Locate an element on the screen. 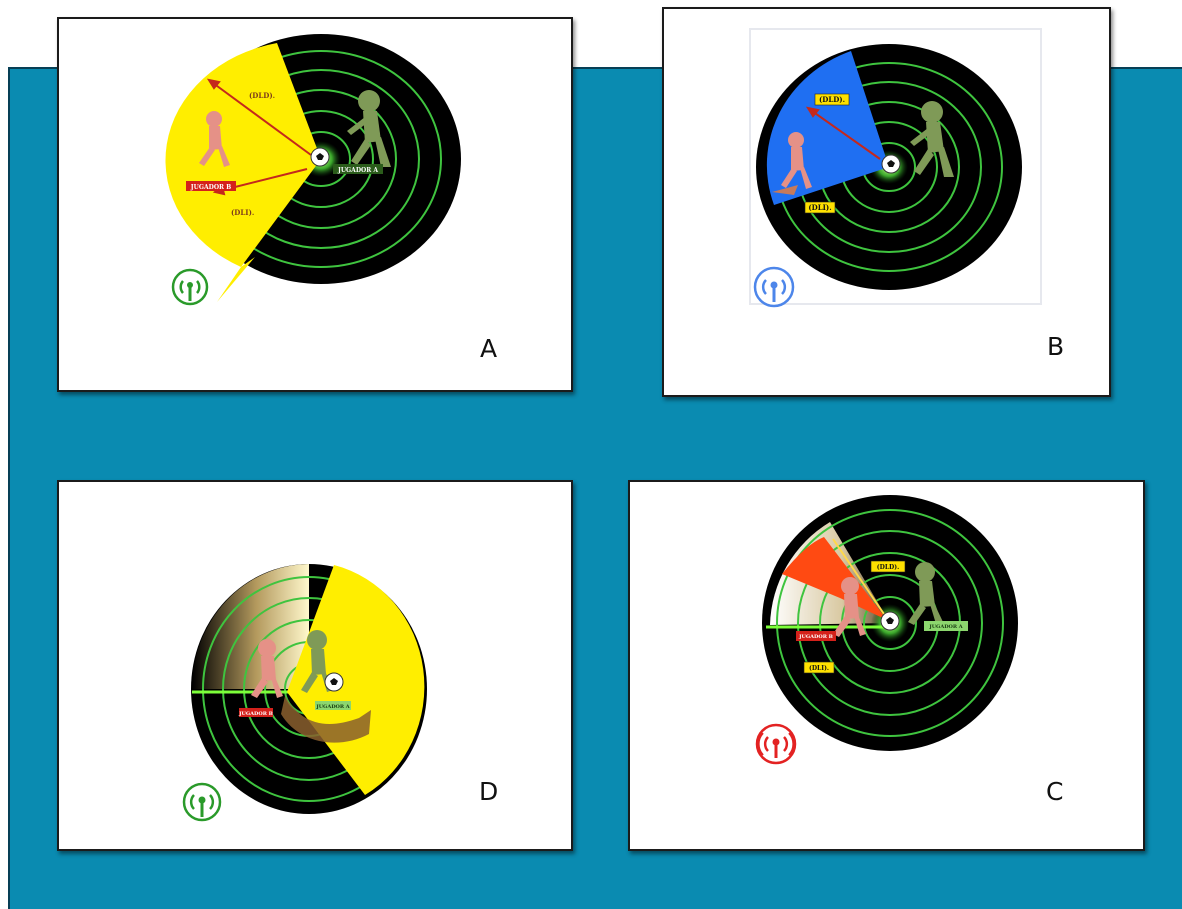 The height and width of the screenshot is (909, 1182). radar-diagram-a: JUGADOR A JUGADOR B (DLD). (DLI). is located at coordinates (313, 170).